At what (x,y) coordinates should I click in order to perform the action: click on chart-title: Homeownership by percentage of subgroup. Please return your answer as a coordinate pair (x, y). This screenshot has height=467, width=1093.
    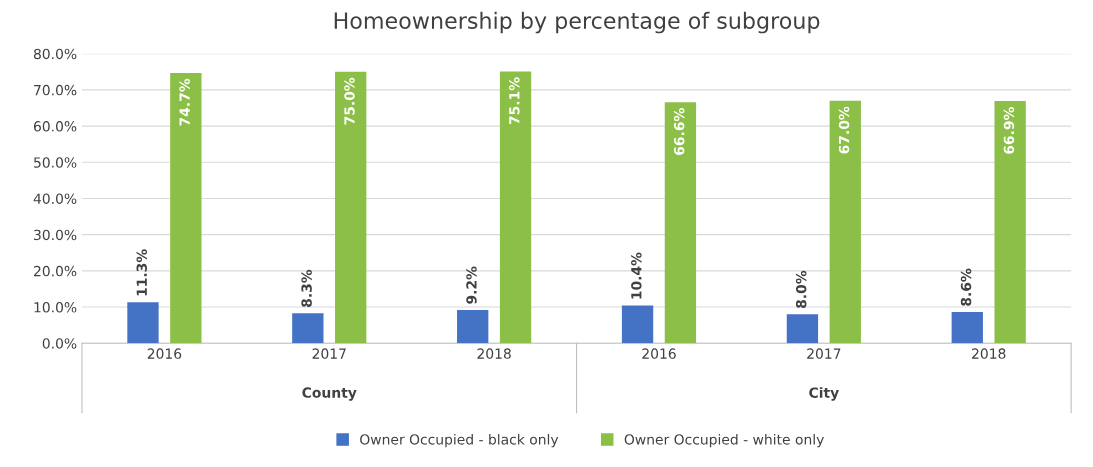
    Looking at the image, I should click on (577, 22).